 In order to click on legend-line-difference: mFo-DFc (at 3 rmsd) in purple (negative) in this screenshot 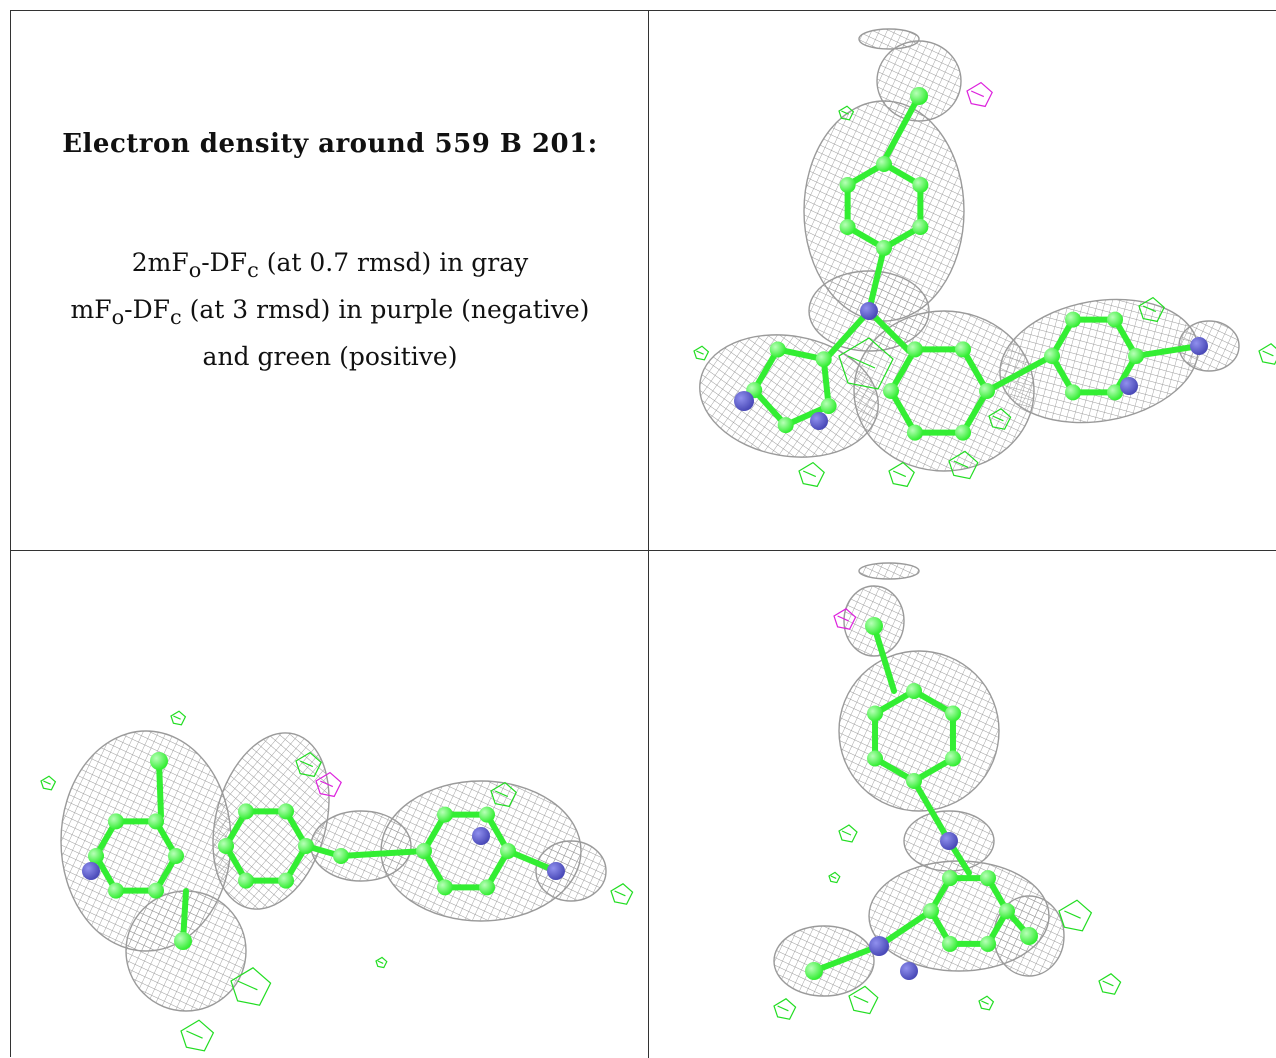, I will do `click(330, 312)`.